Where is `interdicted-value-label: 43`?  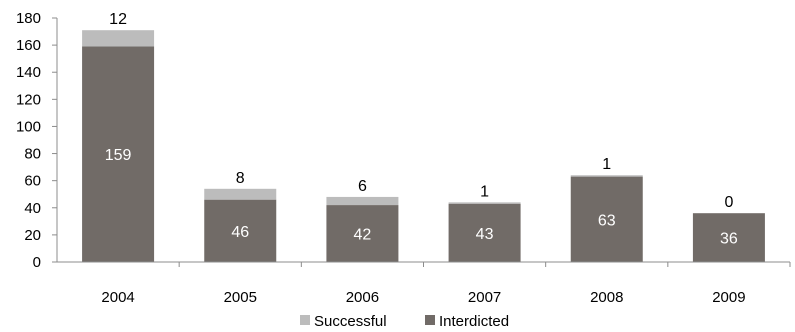
interdicted-value-label: 43 is located at coordinates (485, 234).